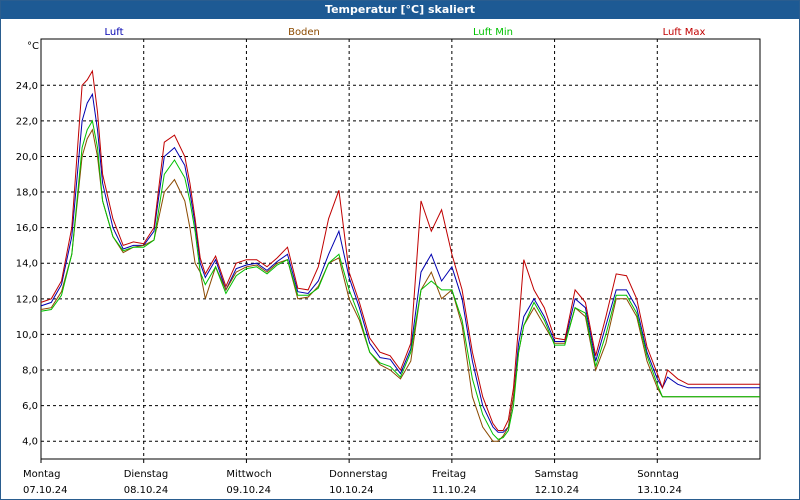 This screenshot has height=500, width=800. I want to click on legend: Luft Boden Luft Min Luft Max, so click(405, 32).